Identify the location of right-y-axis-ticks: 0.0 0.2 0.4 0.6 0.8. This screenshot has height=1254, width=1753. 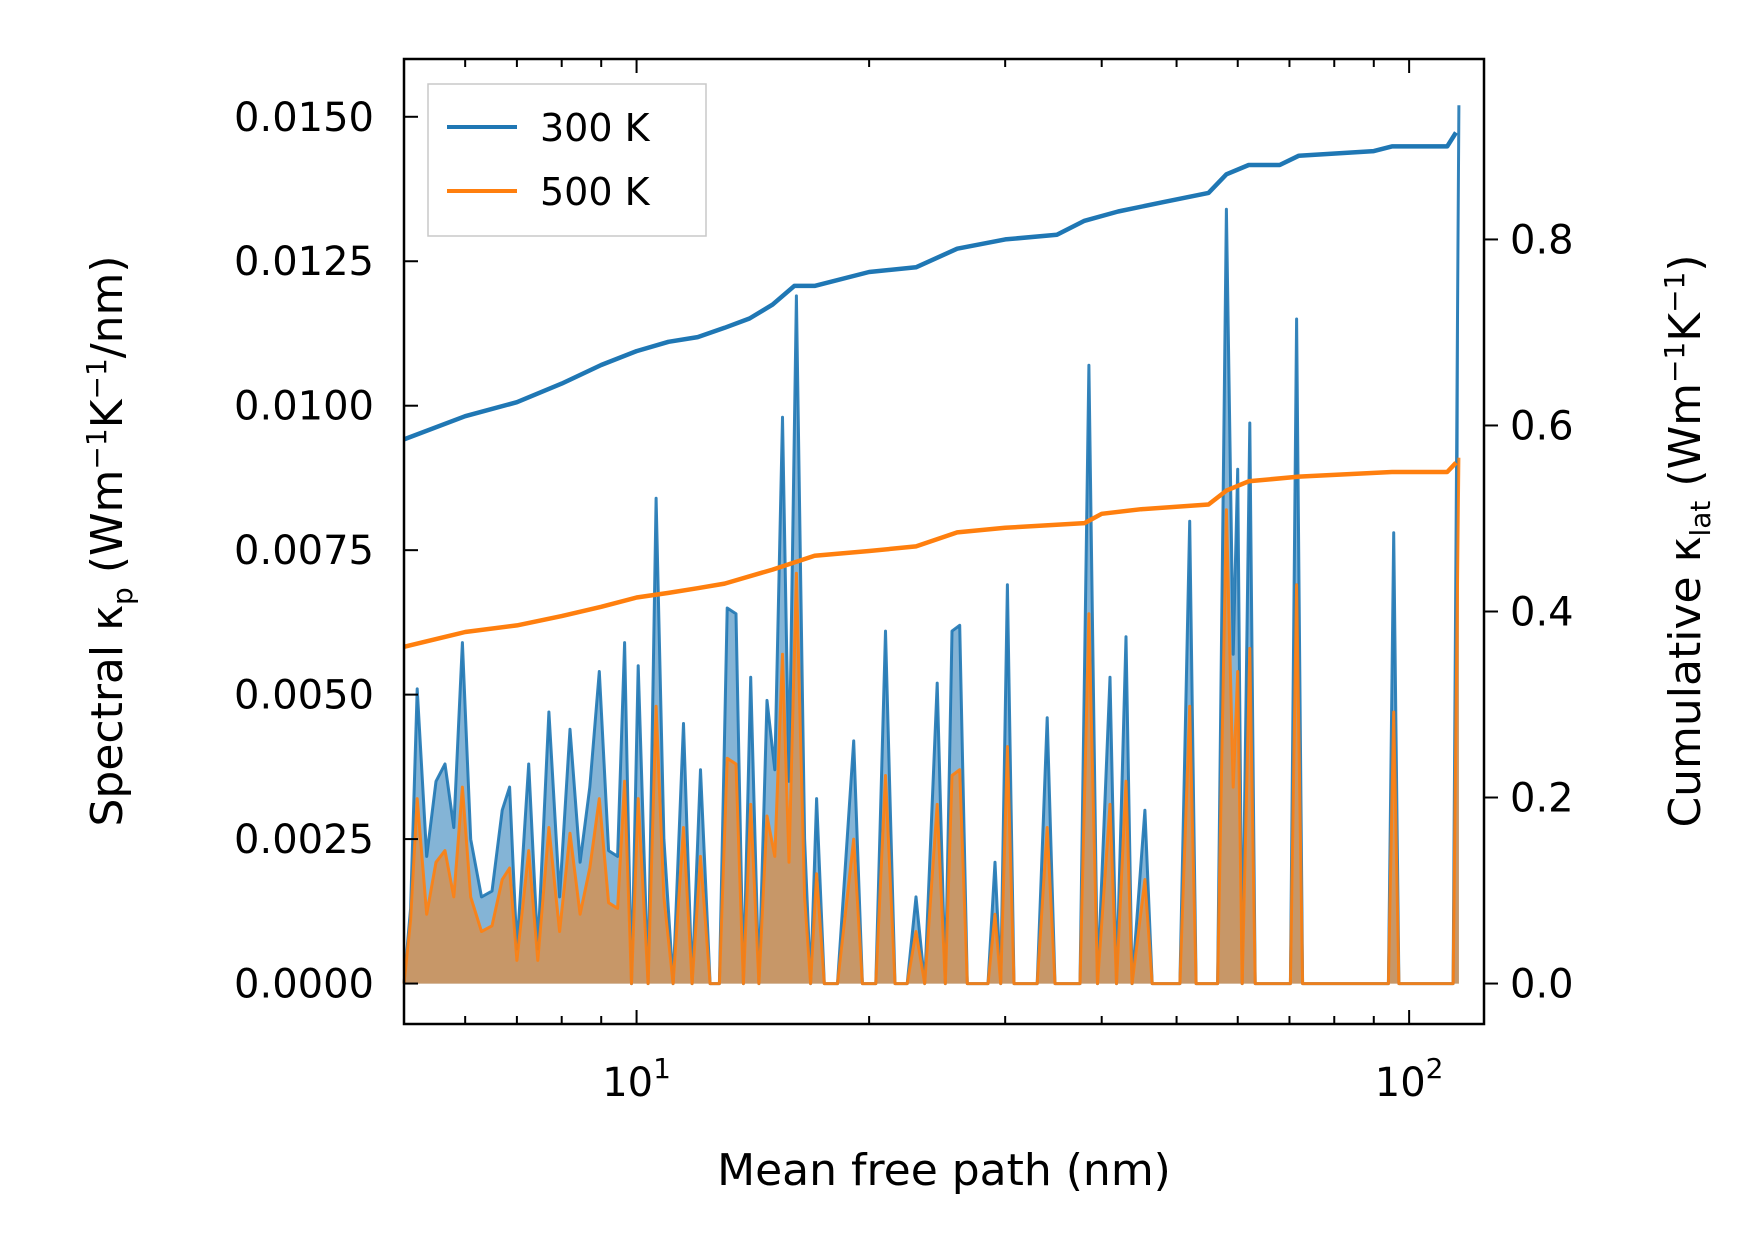
(1529, 612).